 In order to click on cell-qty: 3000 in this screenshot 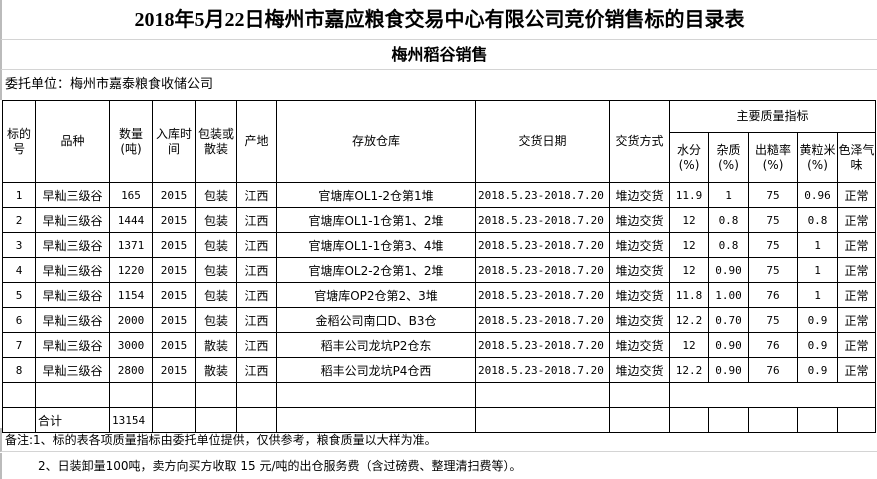, I will do `click(131, 345)`.